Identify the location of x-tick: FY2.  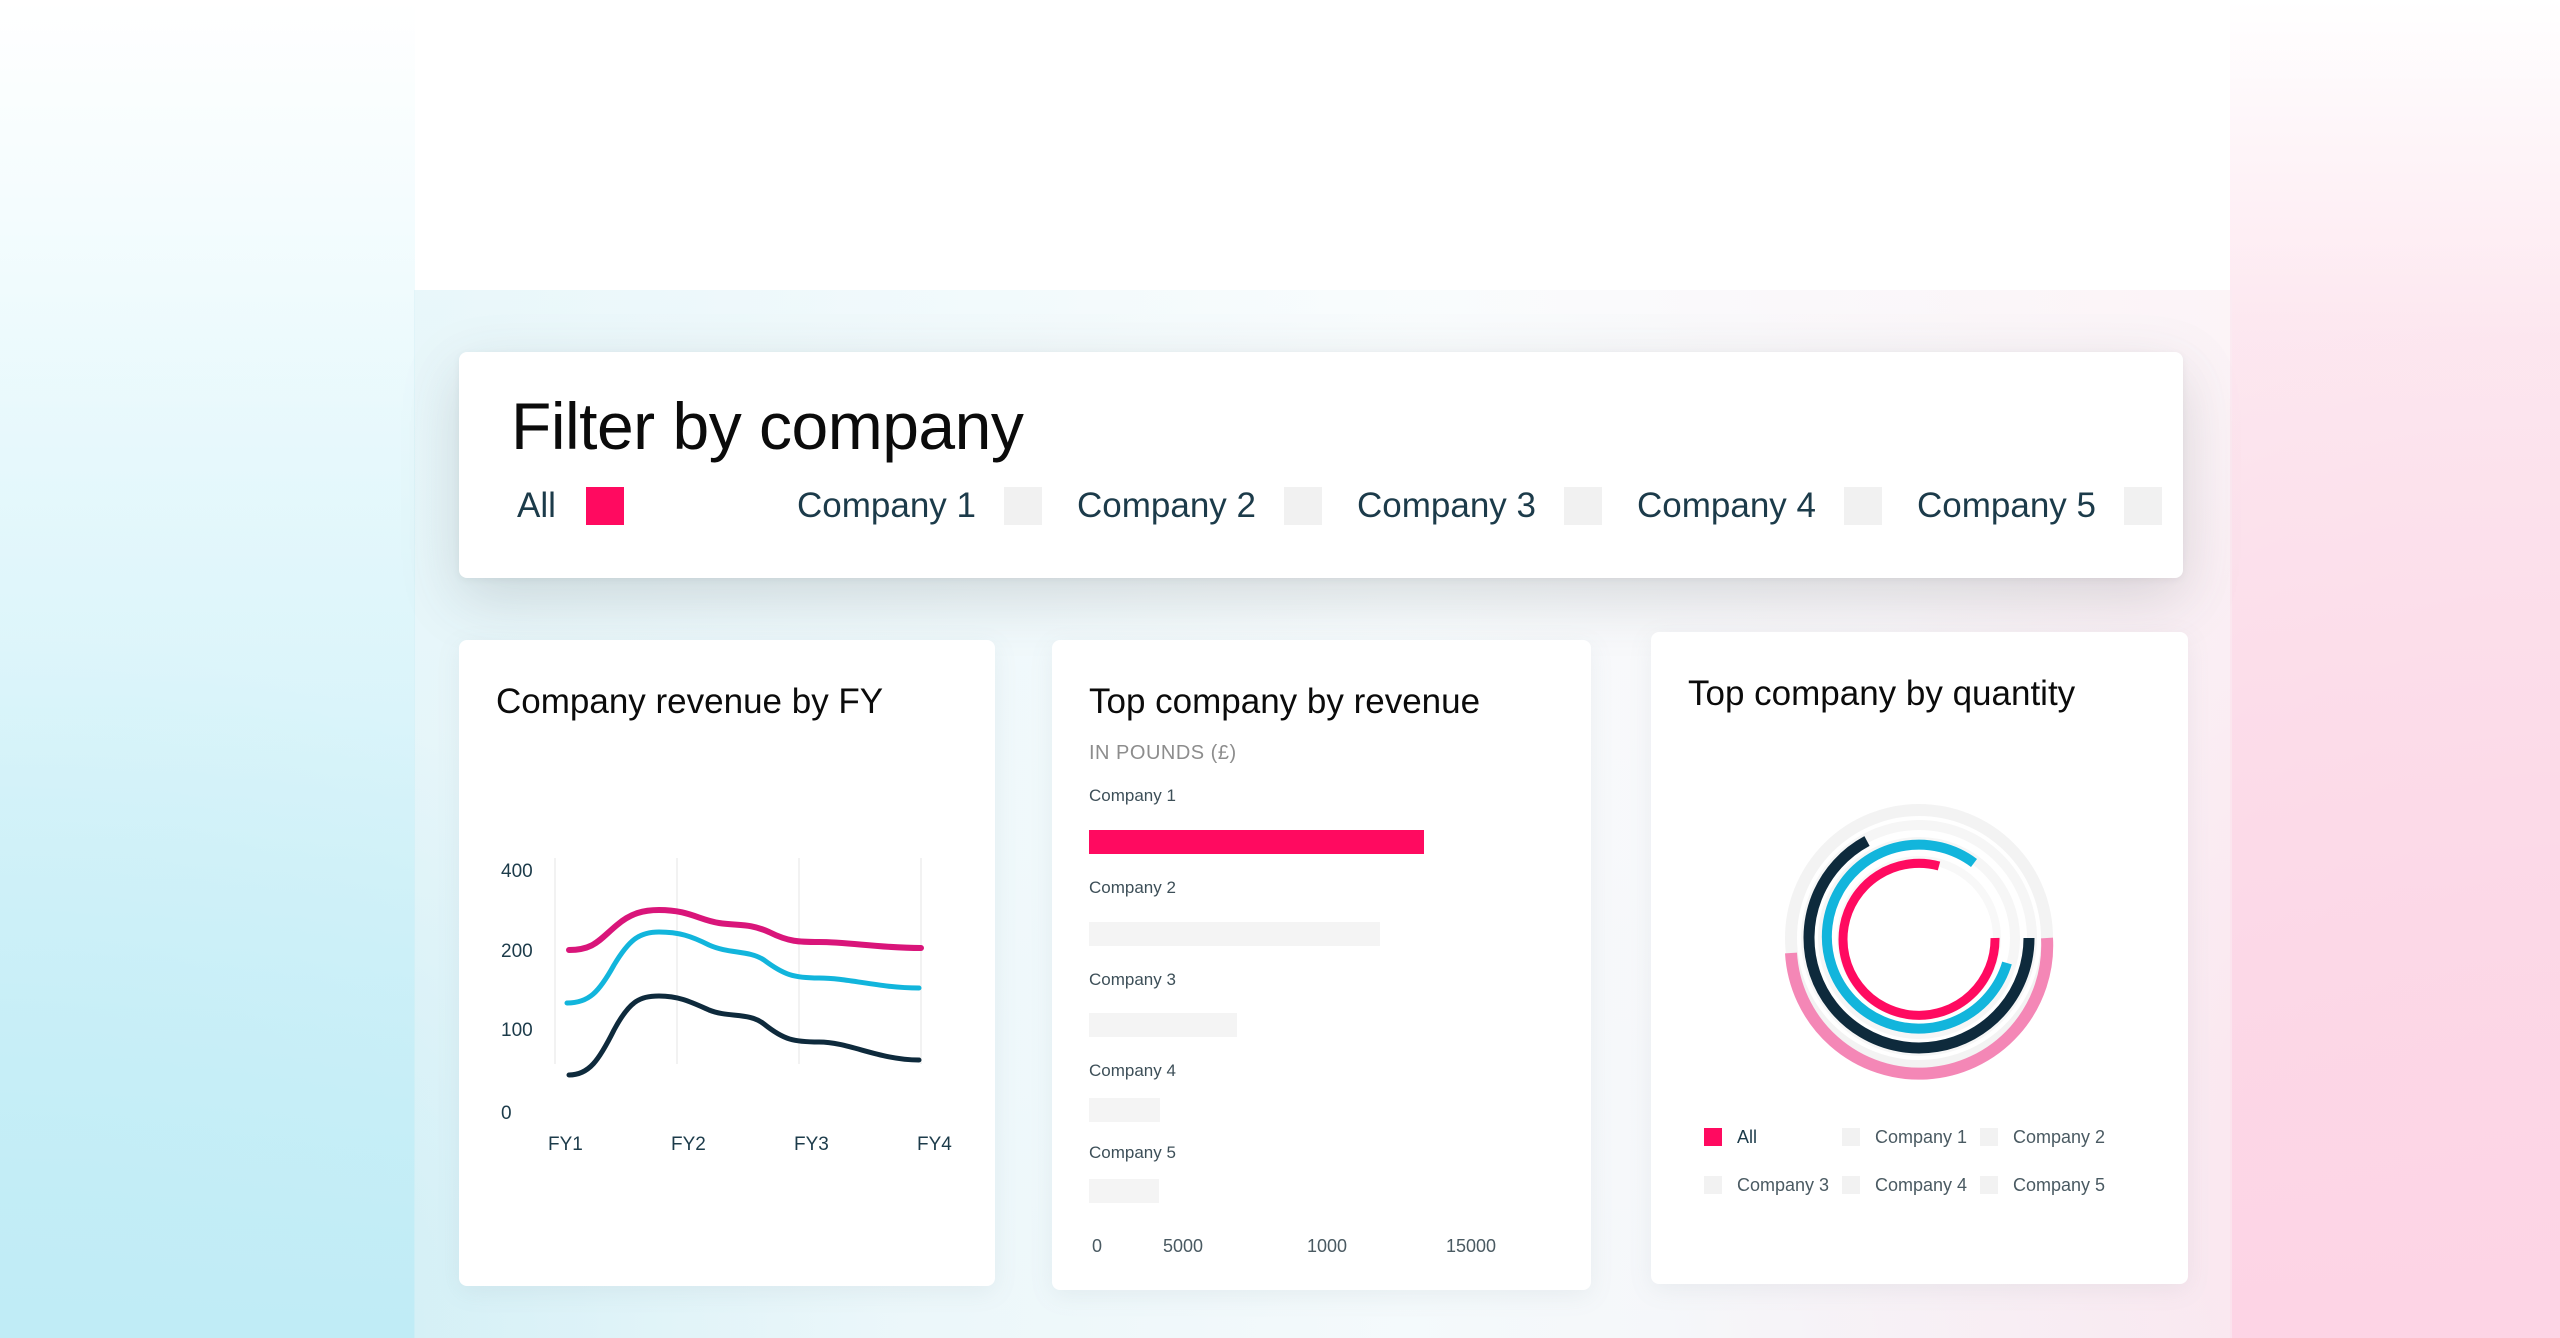
(688, 1144).